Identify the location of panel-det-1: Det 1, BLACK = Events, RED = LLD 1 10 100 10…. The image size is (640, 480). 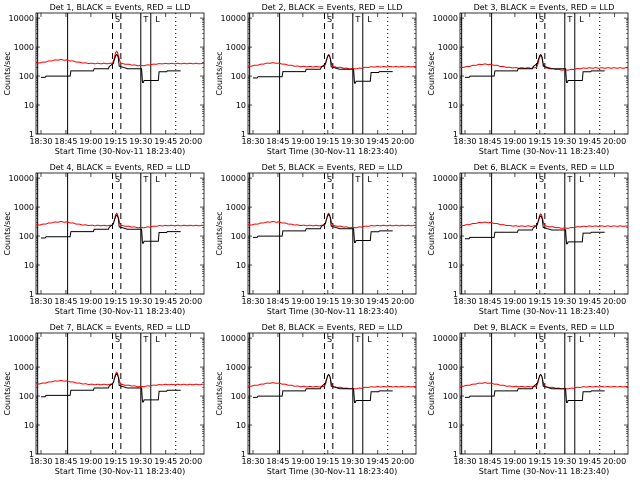
(104, 79).